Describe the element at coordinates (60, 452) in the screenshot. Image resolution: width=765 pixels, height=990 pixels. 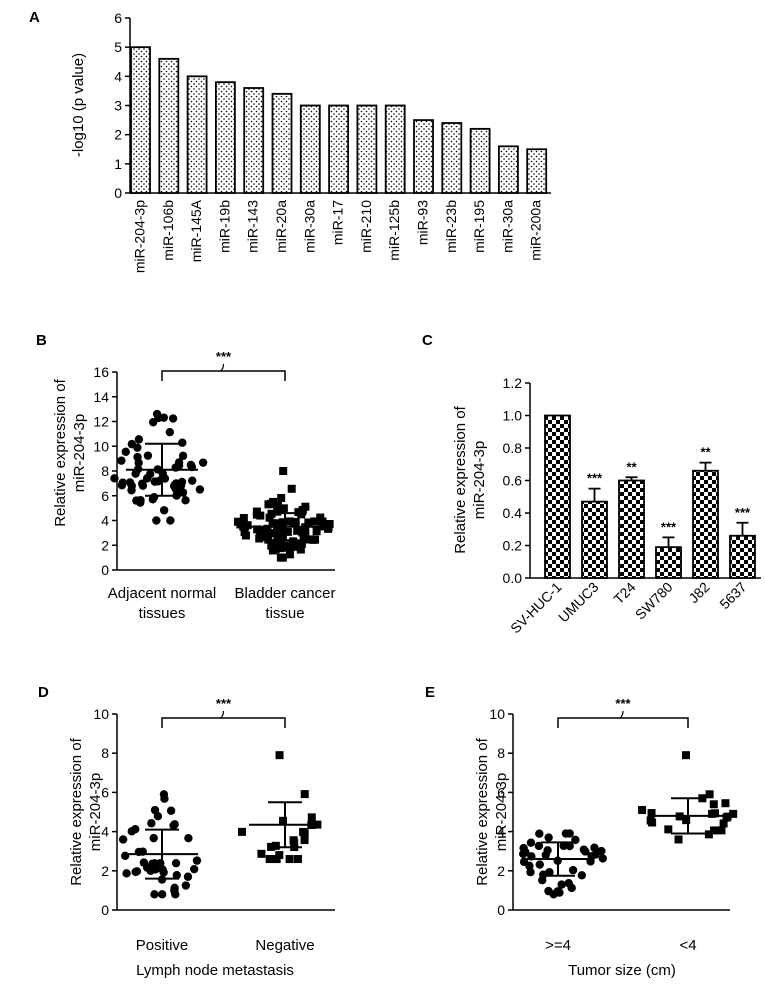
I see `y-axis-title-line-b-0: Relative expression of` at that location.